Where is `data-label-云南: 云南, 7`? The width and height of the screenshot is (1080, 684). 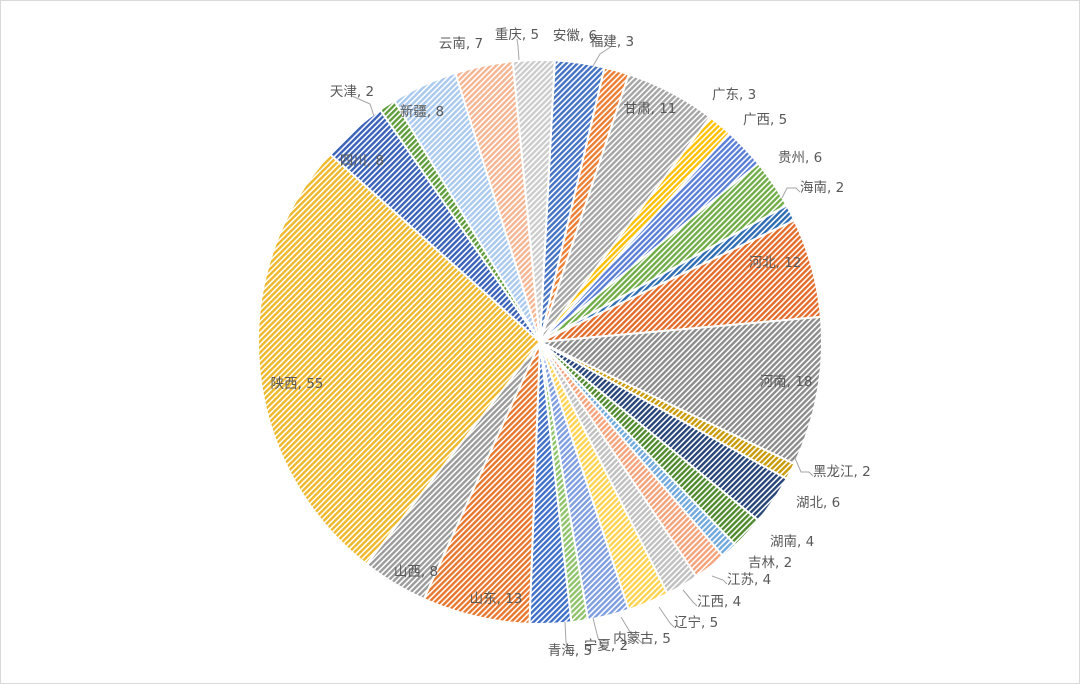
data-label-云南: 云南, 7 is located at coordinates (461, 44).